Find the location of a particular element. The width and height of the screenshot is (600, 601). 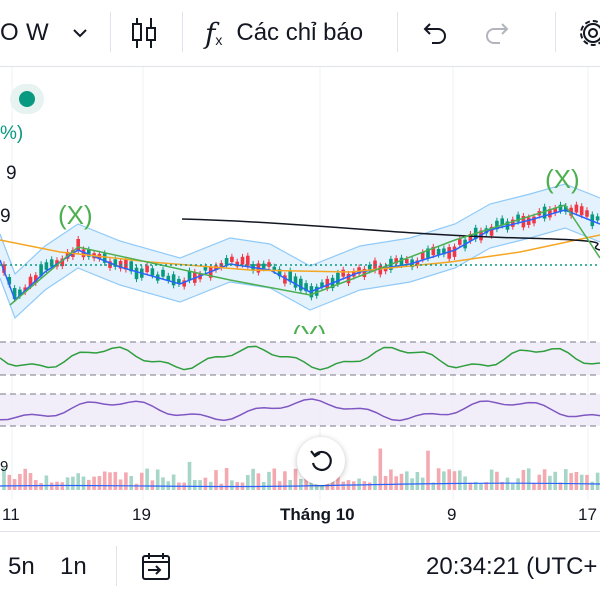

settings-button is located at coordinates (587, 33).